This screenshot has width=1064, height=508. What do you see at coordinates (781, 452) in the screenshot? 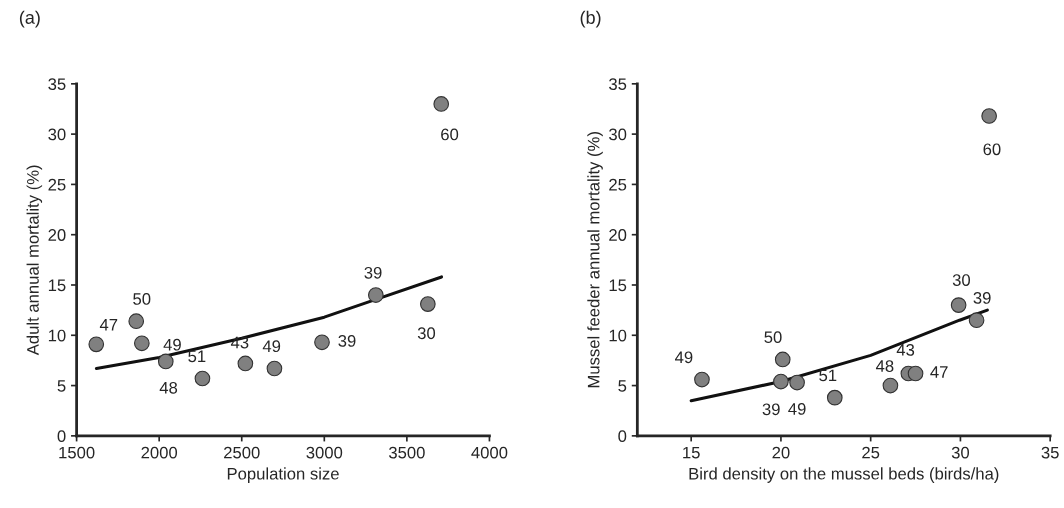
I see `x-tick-label: 20` at bounding box center [781, 452].